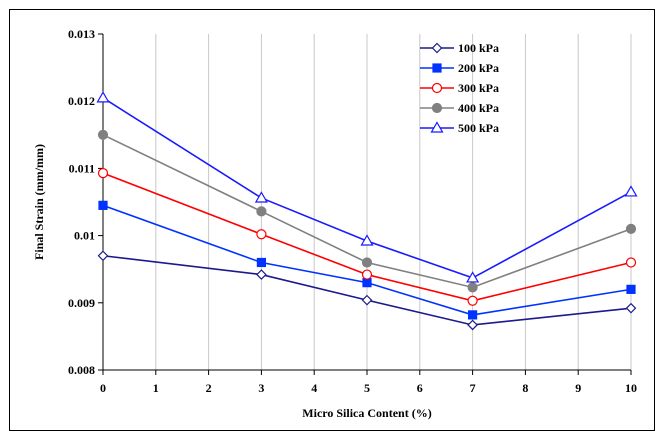  I want to click on y-tick-label: 0.013, so click(81, 34).